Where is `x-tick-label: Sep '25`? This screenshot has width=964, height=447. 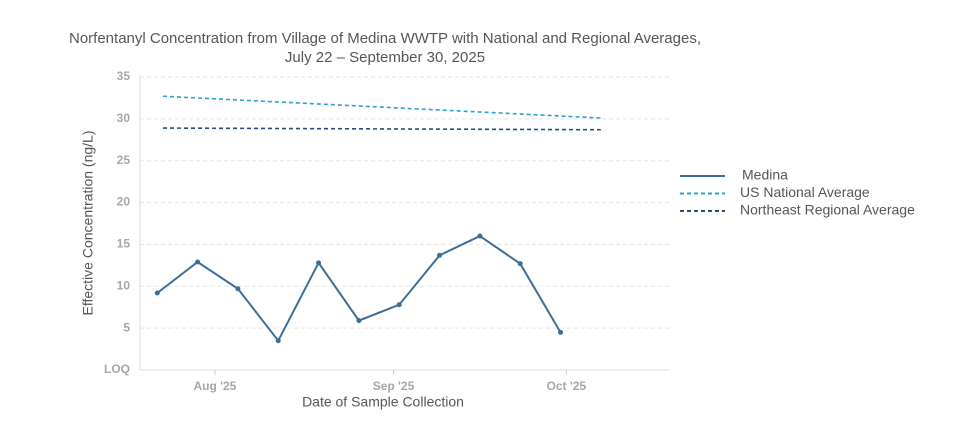
x-tick-label: Sep '25 is located at coordinates (394, 386).